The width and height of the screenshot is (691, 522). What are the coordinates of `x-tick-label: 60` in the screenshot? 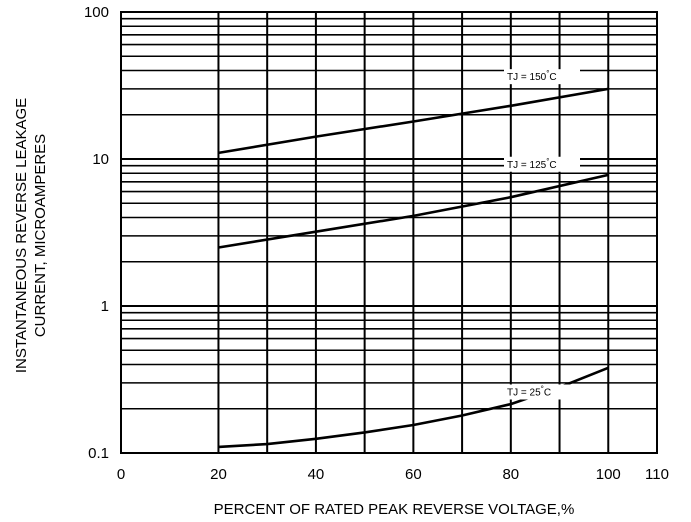 It's located at (413, 474).